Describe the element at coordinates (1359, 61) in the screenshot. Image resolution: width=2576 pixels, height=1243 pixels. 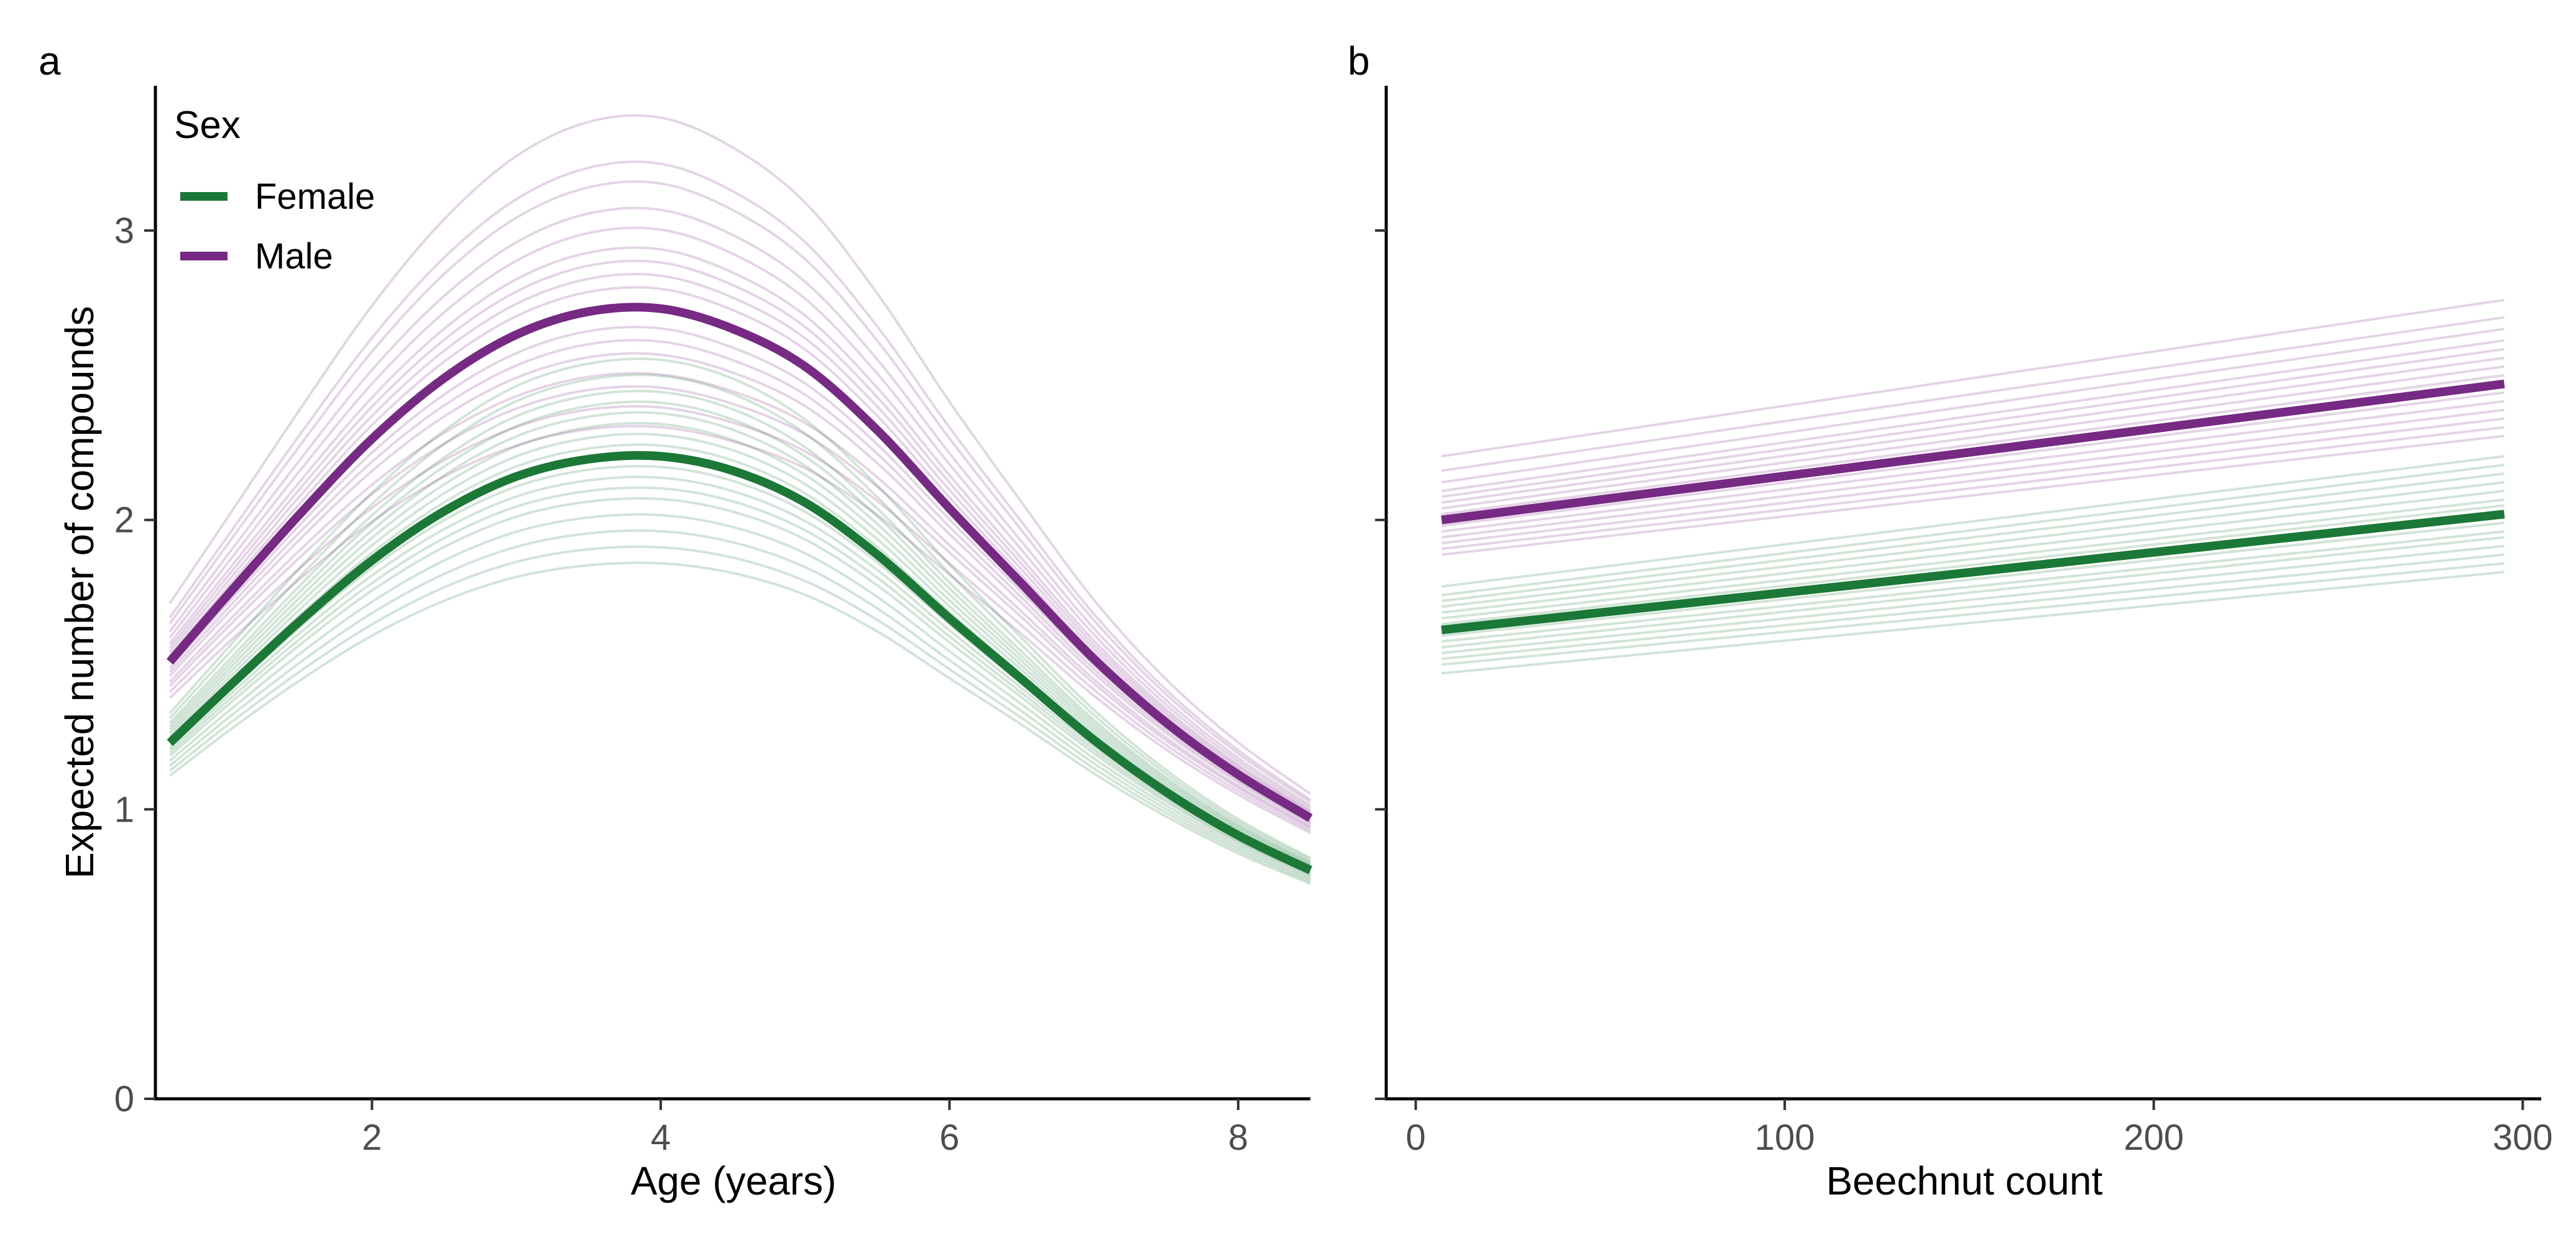
I see `panel-b-tag: b` at that location.